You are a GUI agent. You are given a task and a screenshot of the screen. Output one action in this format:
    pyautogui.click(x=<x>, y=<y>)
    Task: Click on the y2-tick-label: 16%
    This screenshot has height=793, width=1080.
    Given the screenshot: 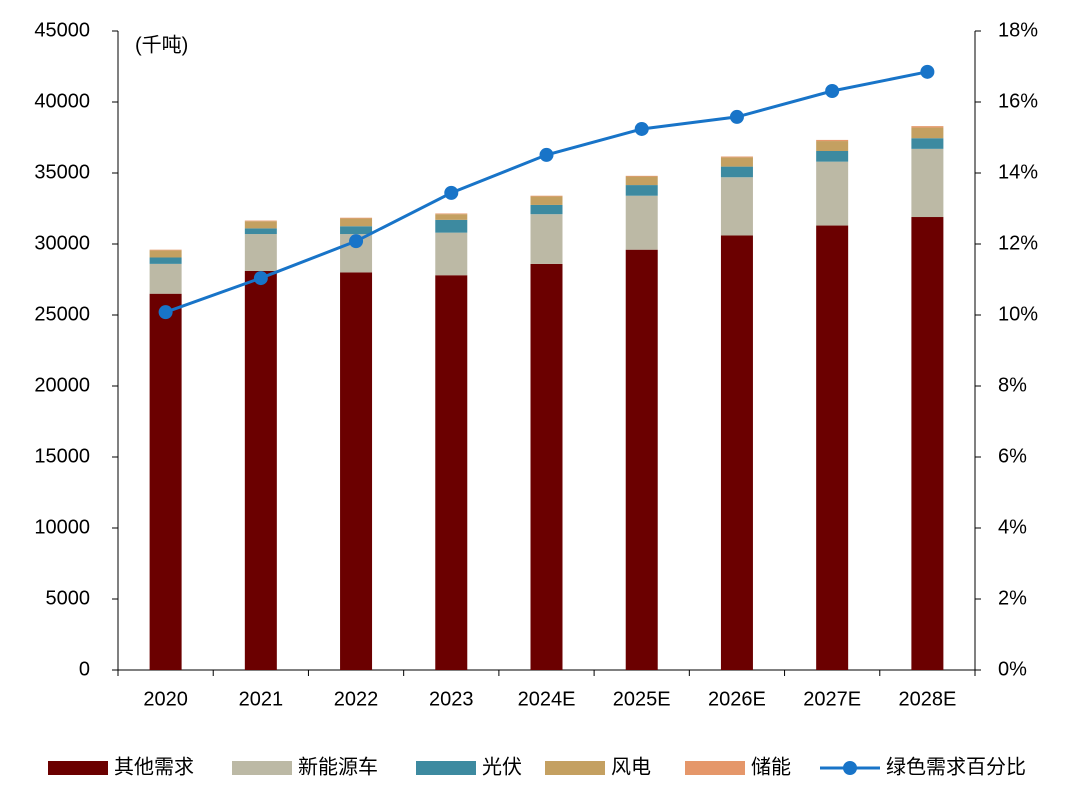 What is the action you would take?
    pyautogui.click(x=1018, y=101)
    